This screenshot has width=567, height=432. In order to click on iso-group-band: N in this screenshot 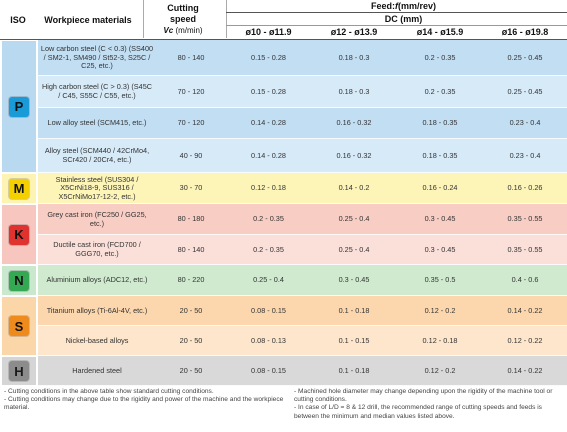, I will do `click(19, 280)`.